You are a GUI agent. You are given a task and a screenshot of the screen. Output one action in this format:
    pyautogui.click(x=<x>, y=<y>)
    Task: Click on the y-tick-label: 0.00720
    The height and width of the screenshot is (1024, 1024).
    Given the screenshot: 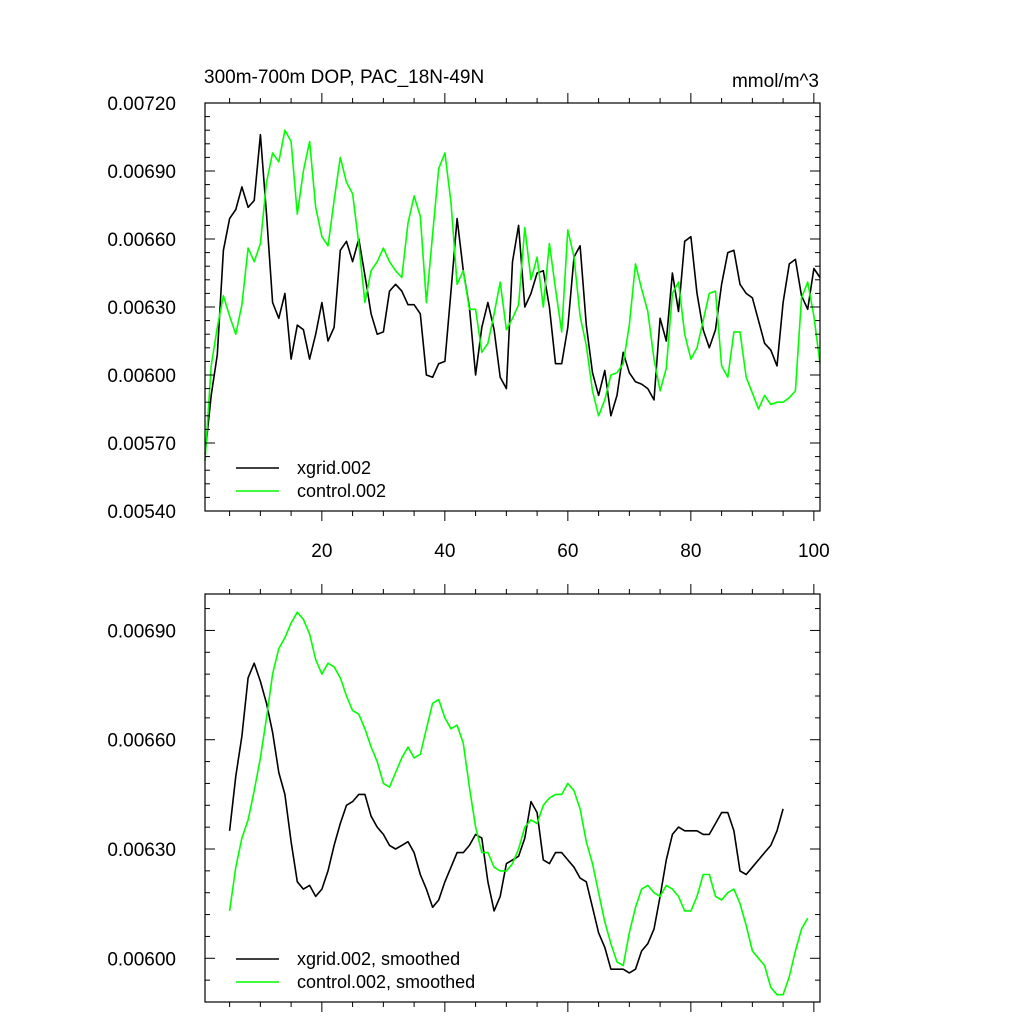 What is the action you would take?
    pyautogui.click(x=141, y=104)
    